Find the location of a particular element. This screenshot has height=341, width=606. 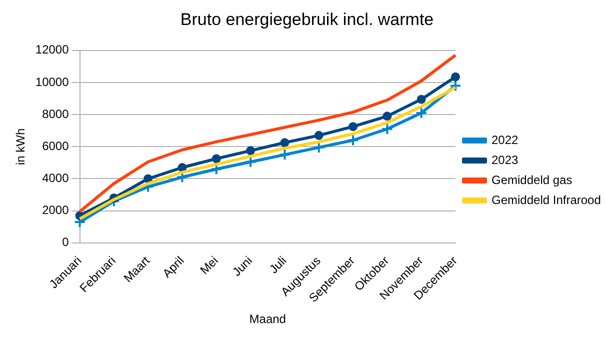

y-tick-label: 8000 is located at coordinates (56, 113).